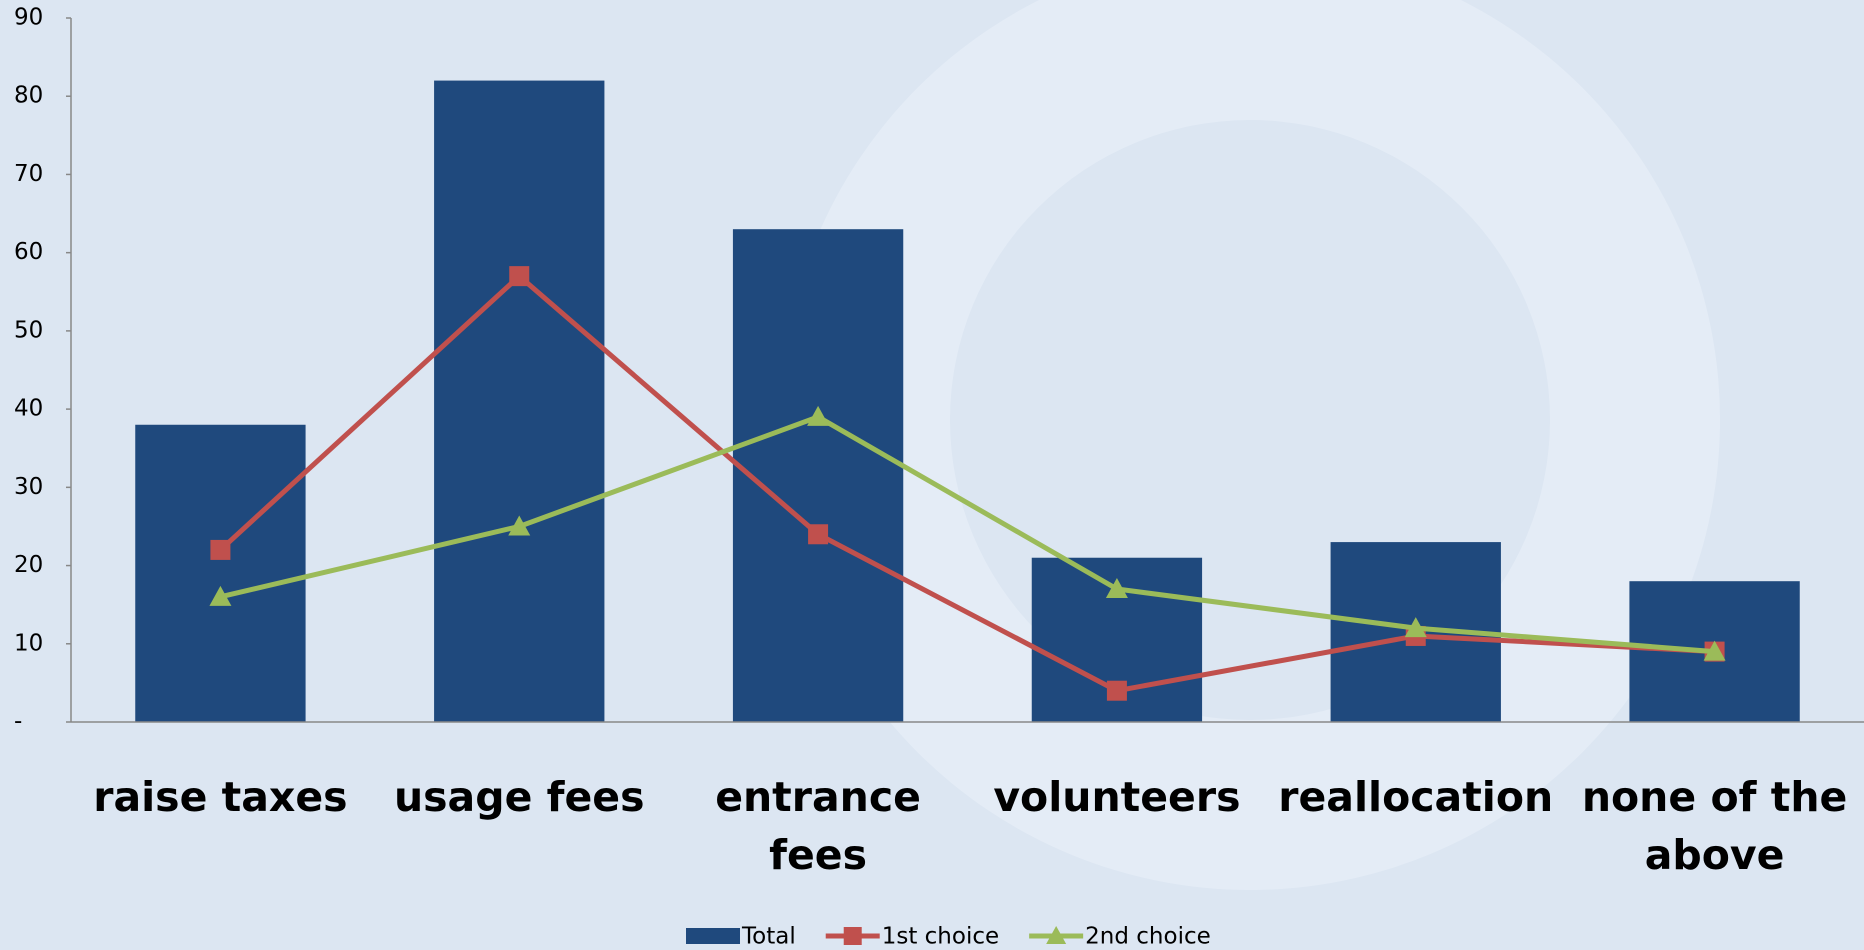  What do you see at coordinates (28, 565) in the screenshot?
I see `y-tick-label: 20` at bounding box center [28, 565].